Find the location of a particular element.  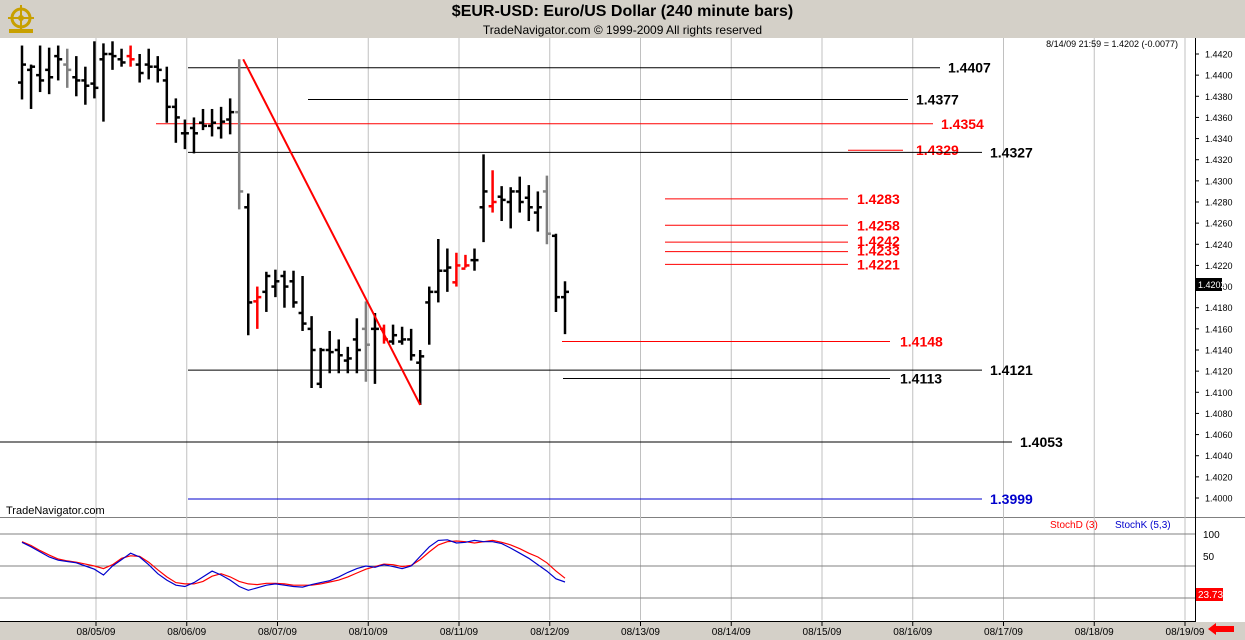

stochastic-panel: 50 100 is located at coordinates (610, 564).